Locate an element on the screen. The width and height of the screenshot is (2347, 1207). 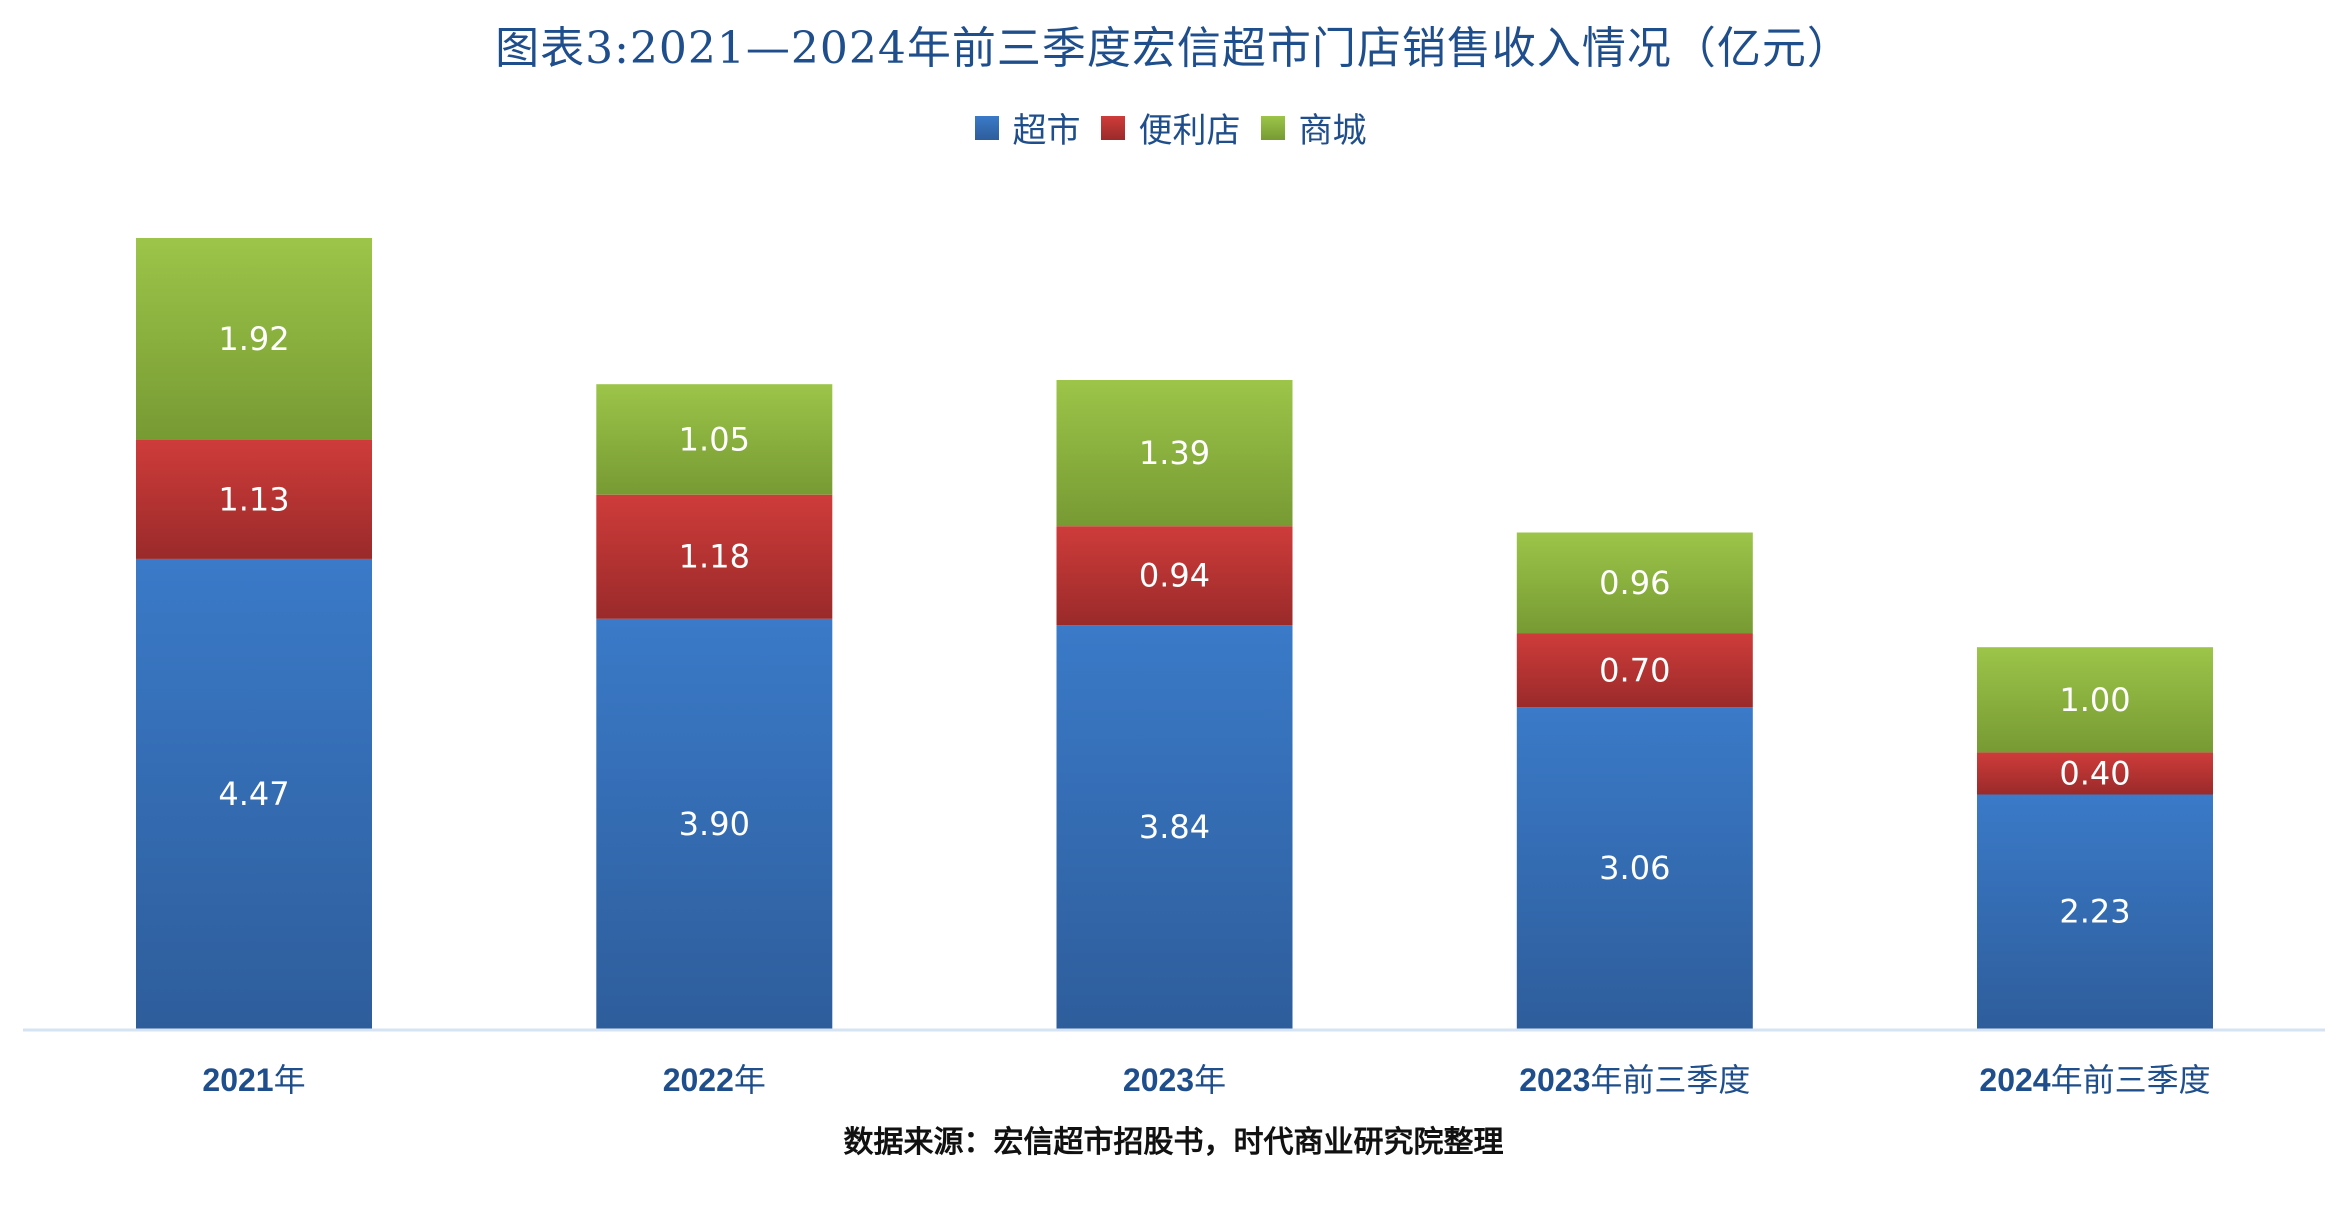
legend-item-mall: 商城 is located at coordinates (1313, 127).